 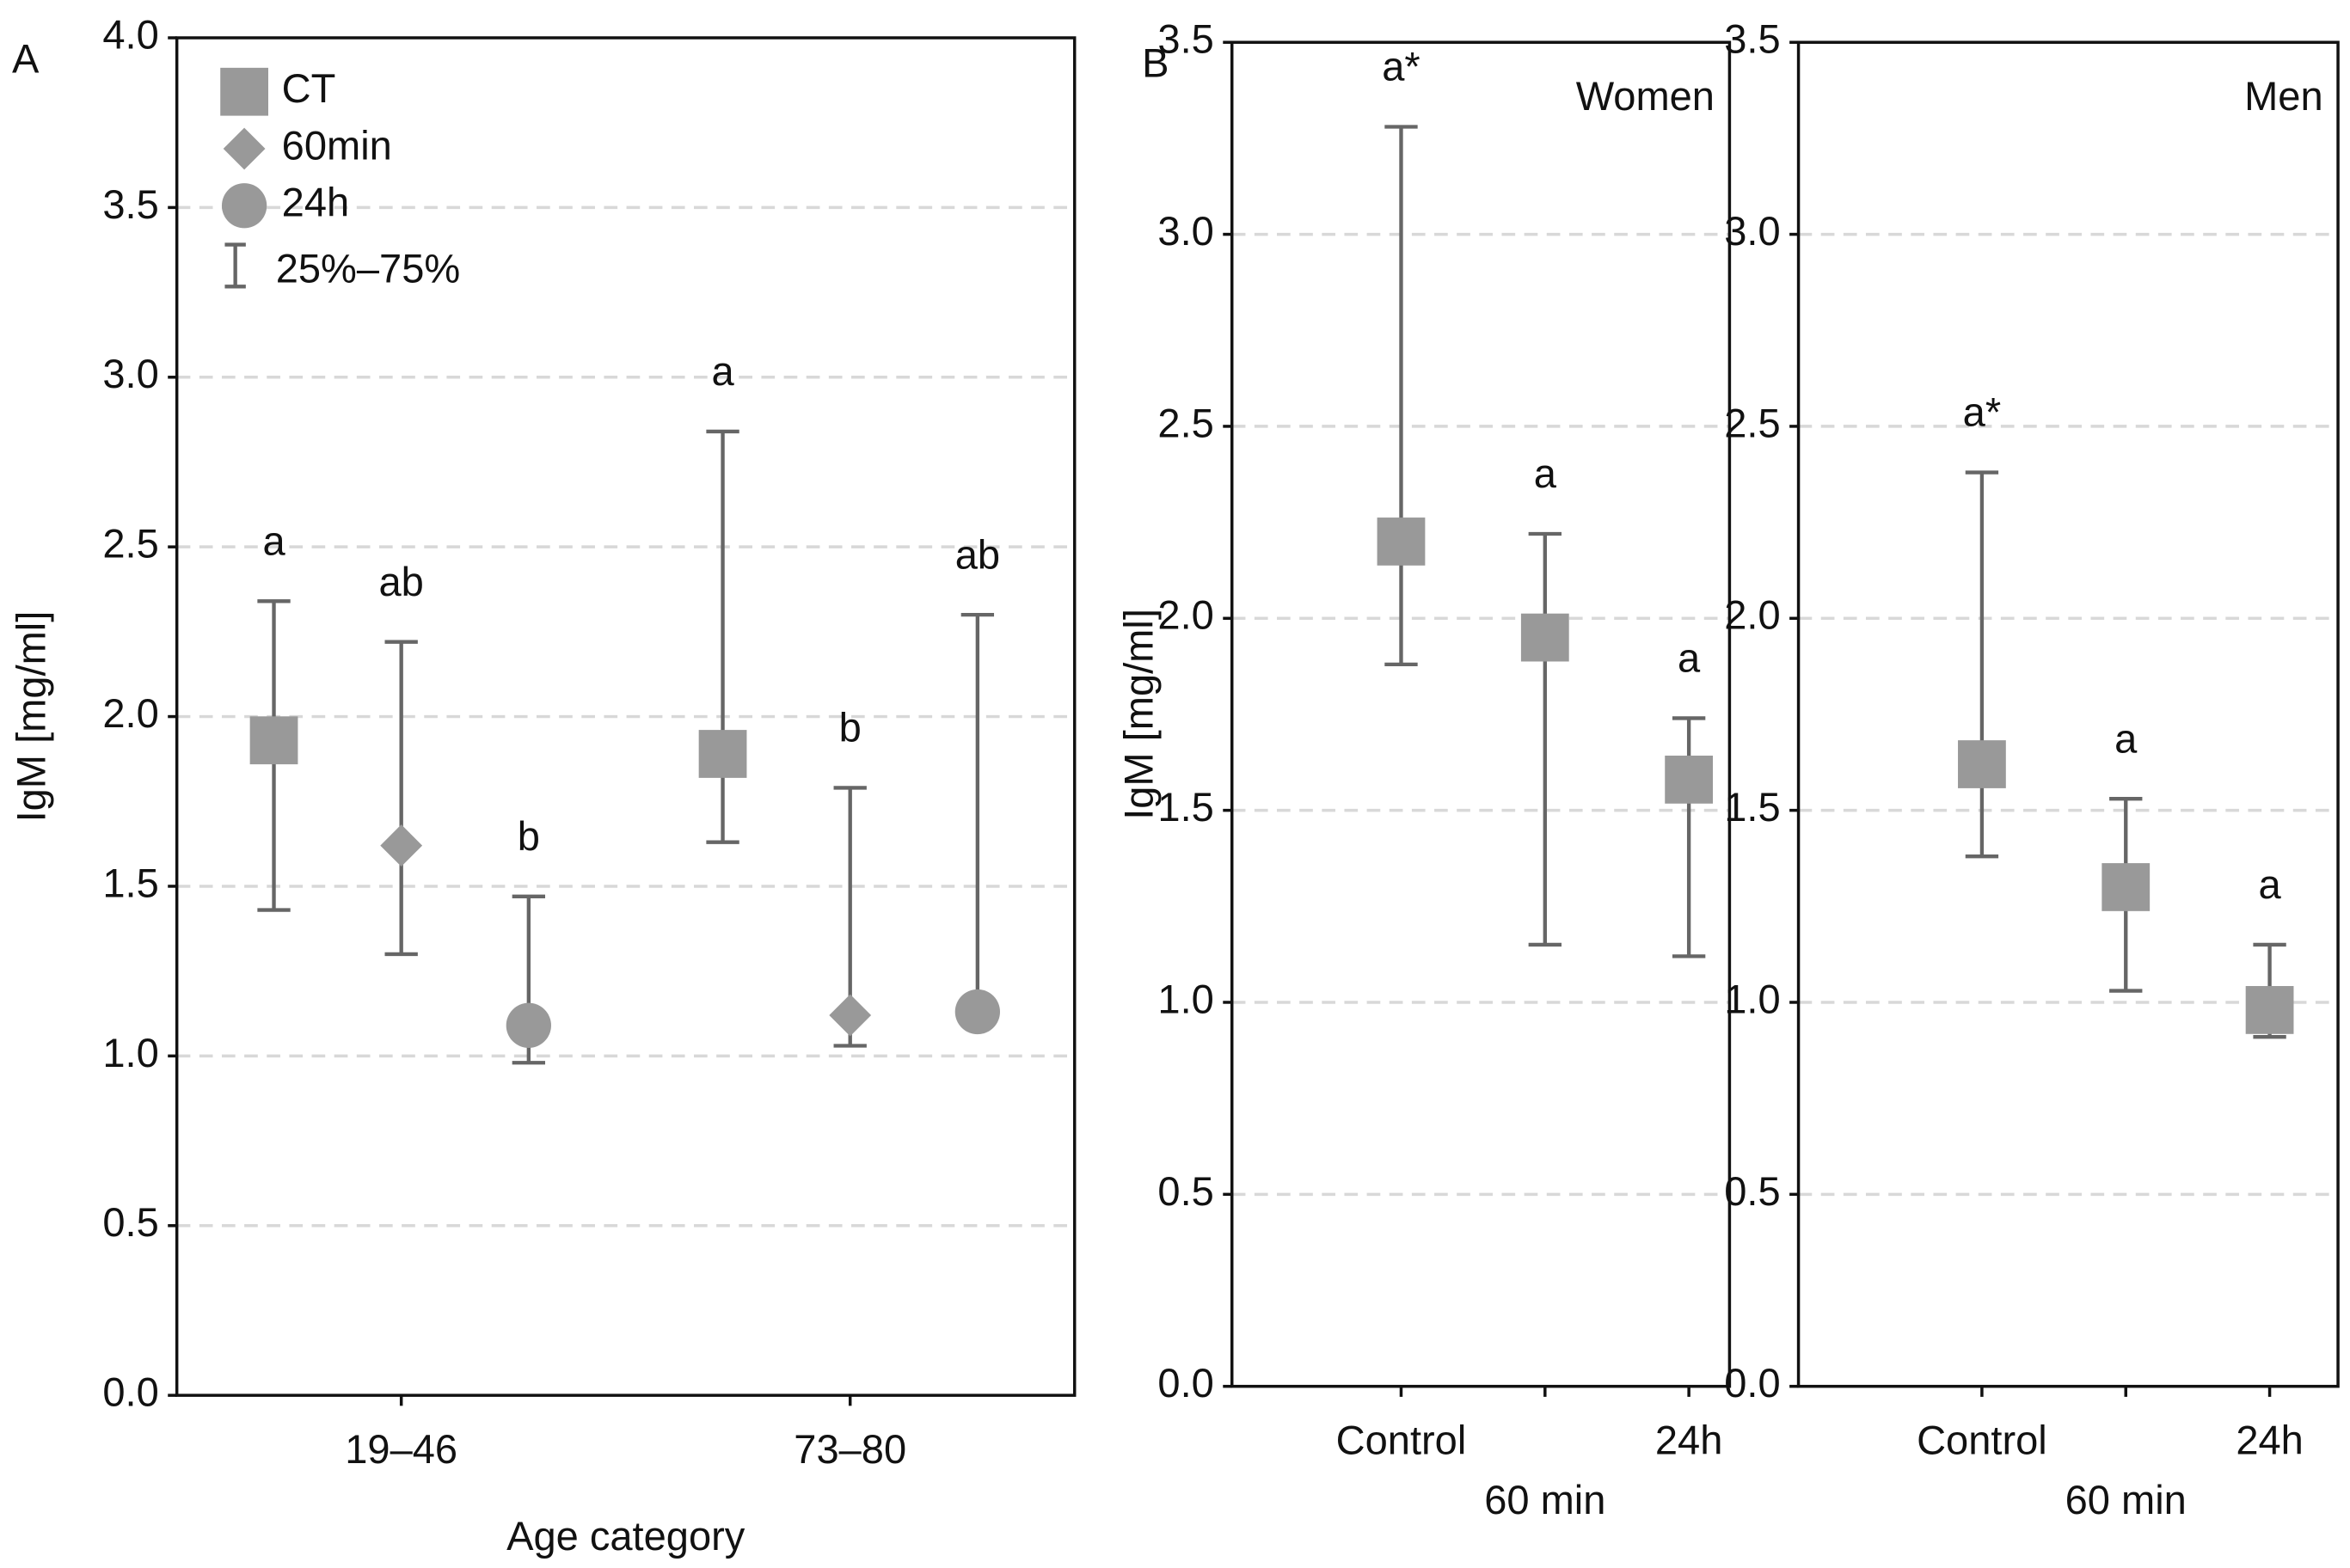 What do you see at coordinates (850, 1449) in the screenshot?
I see `x-tick-label: 73–80` at bounding box center [850, 1449].